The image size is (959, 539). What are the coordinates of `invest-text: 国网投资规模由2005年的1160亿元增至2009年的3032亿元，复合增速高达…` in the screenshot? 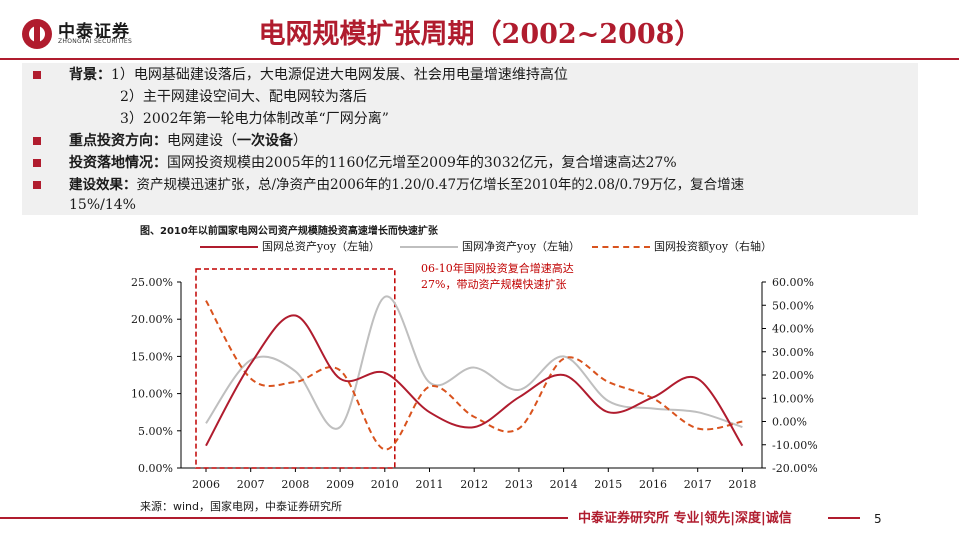 It's located at (422, 163).